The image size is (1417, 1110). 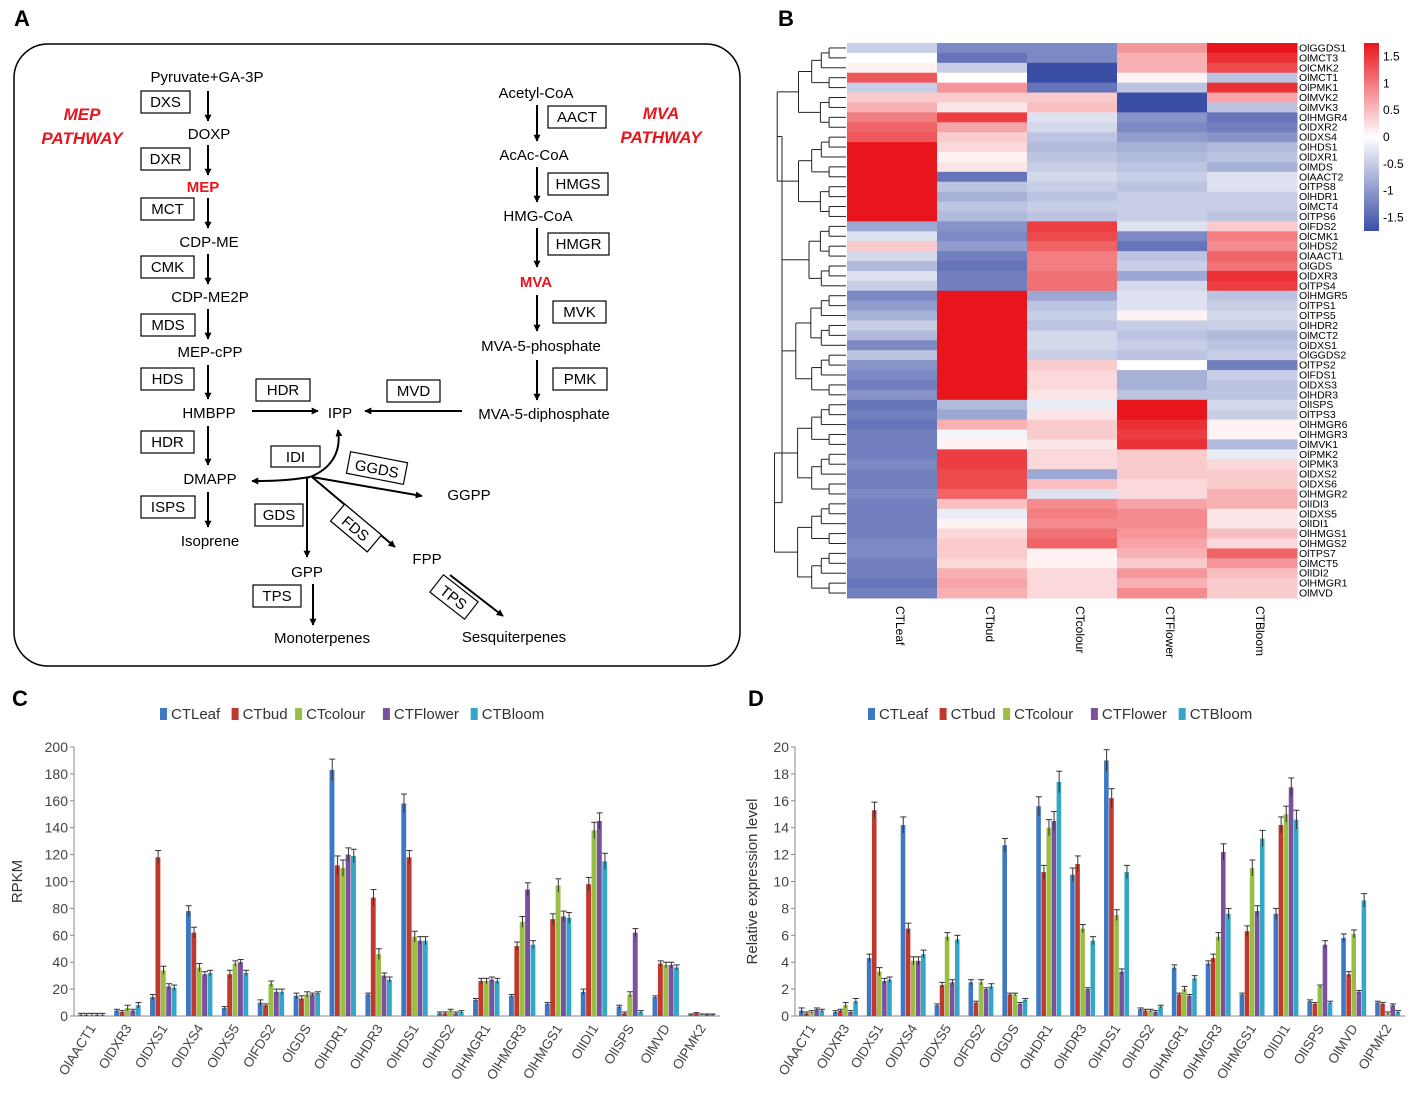 What do you see at coordinates (533, 155) in the screenshot?
I see `metabolite-acac-coa: AcAc-CoA` at bounding box center [533, 155].